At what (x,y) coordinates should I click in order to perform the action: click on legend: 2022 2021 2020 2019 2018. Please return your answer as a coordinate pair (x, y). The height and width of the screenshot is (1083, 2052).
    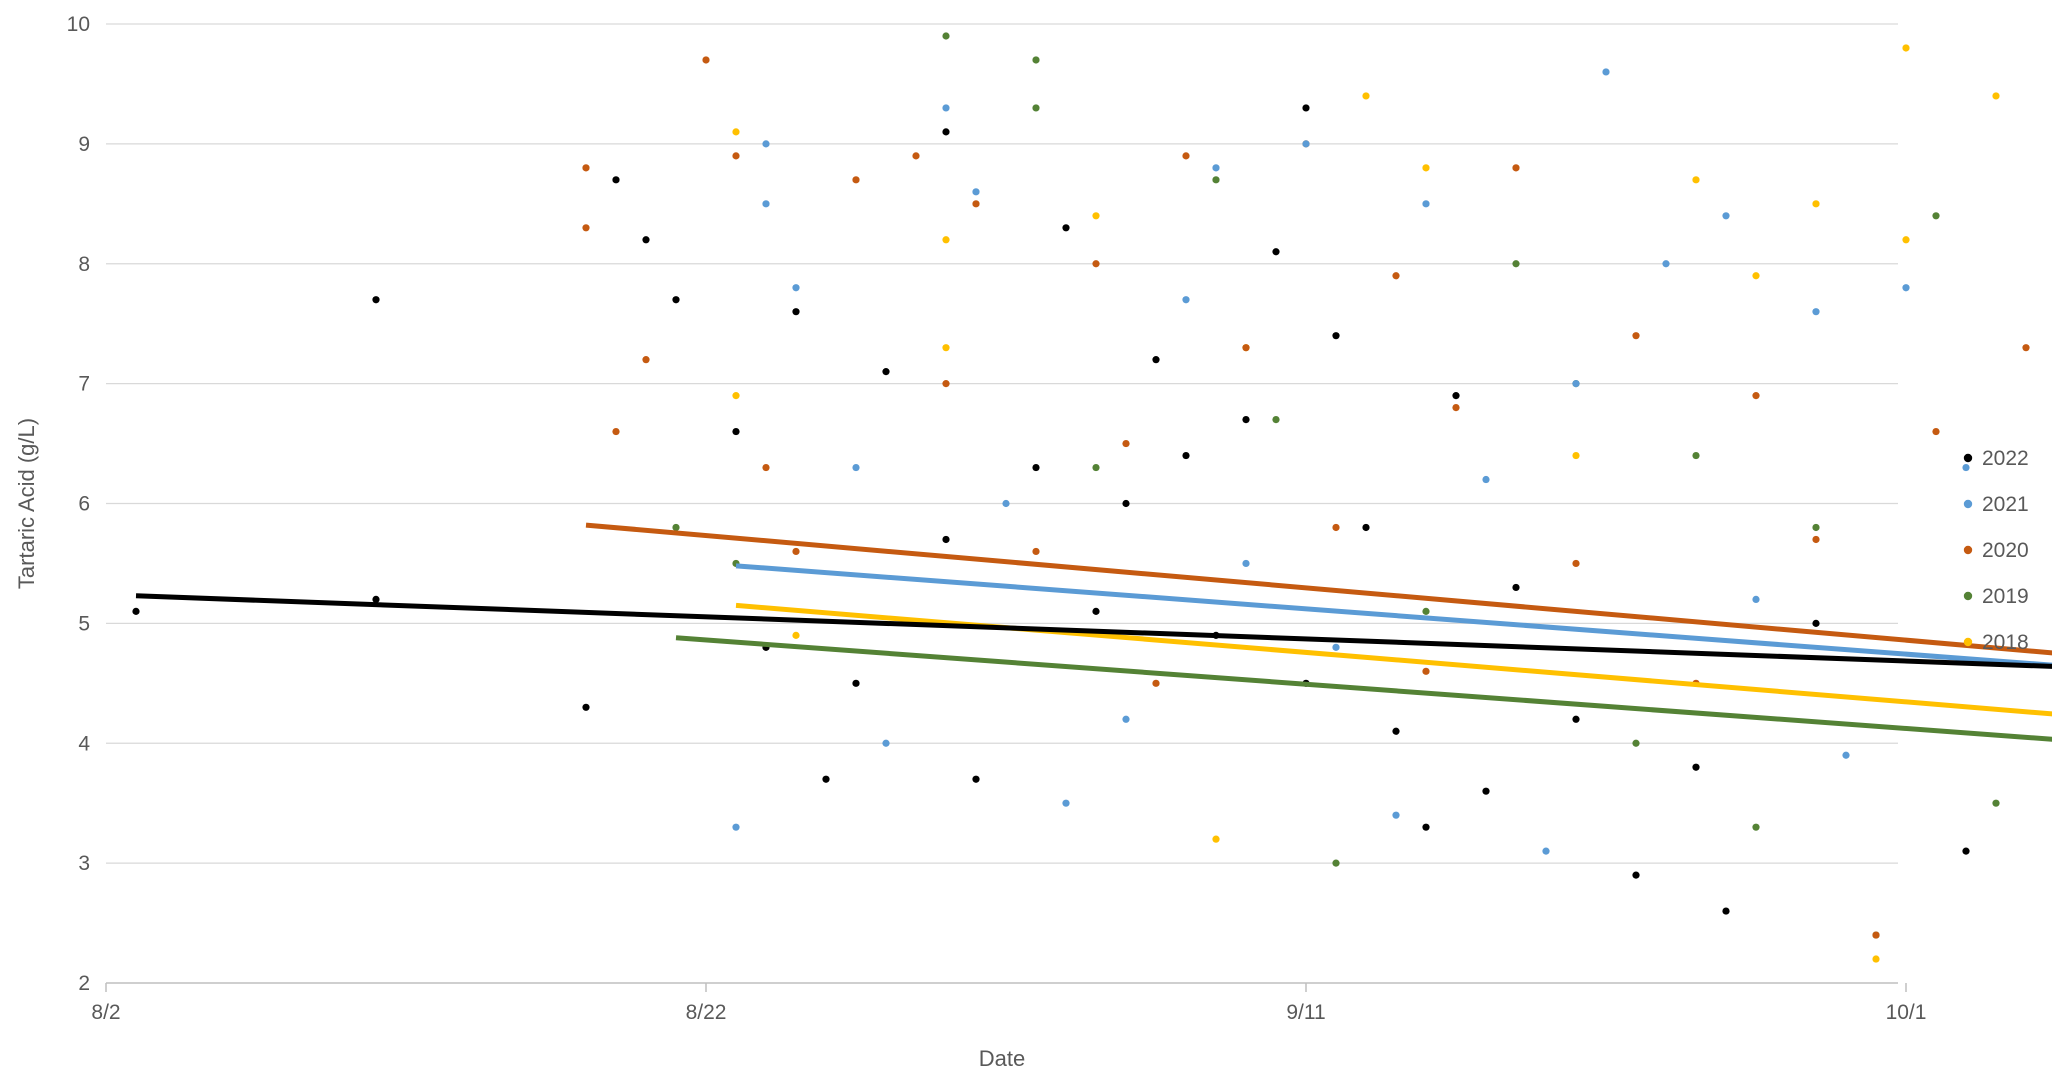
    Looking at the image, I should click on (1996, 550).